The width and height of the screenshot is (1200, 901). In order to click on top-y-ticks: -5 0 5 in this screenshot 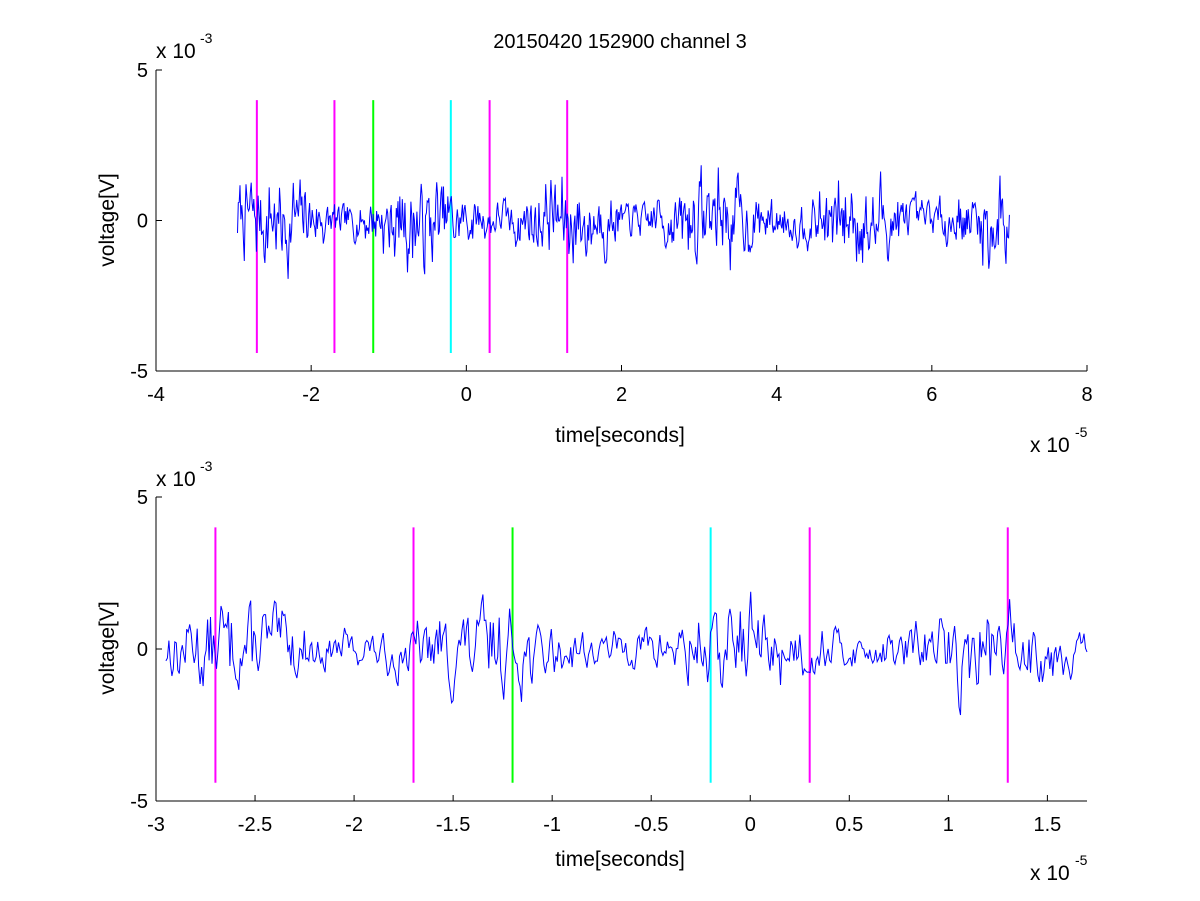, I will do `click(146, 221)`.